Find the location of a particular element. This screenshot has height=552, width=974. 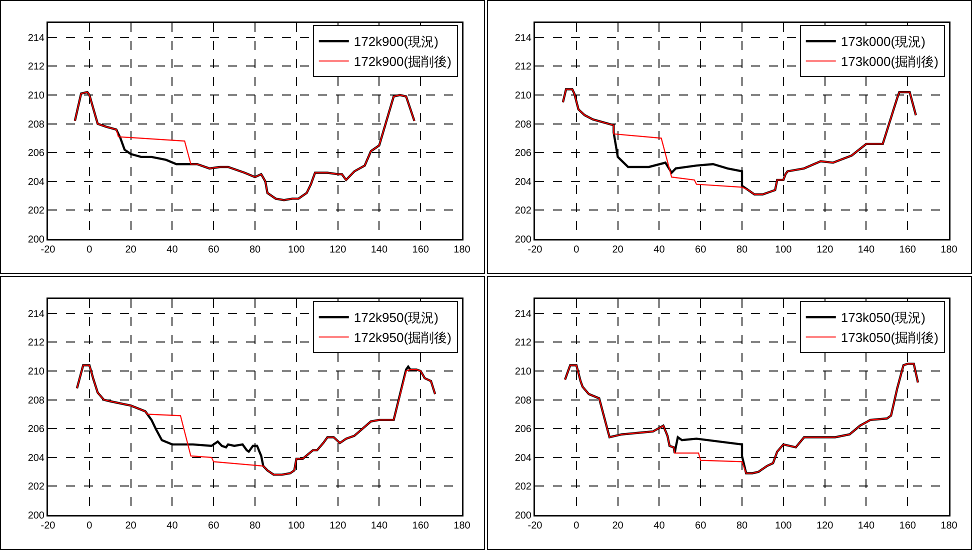

legend-label: 172k950(現況) is located at coordinates (396, 318).